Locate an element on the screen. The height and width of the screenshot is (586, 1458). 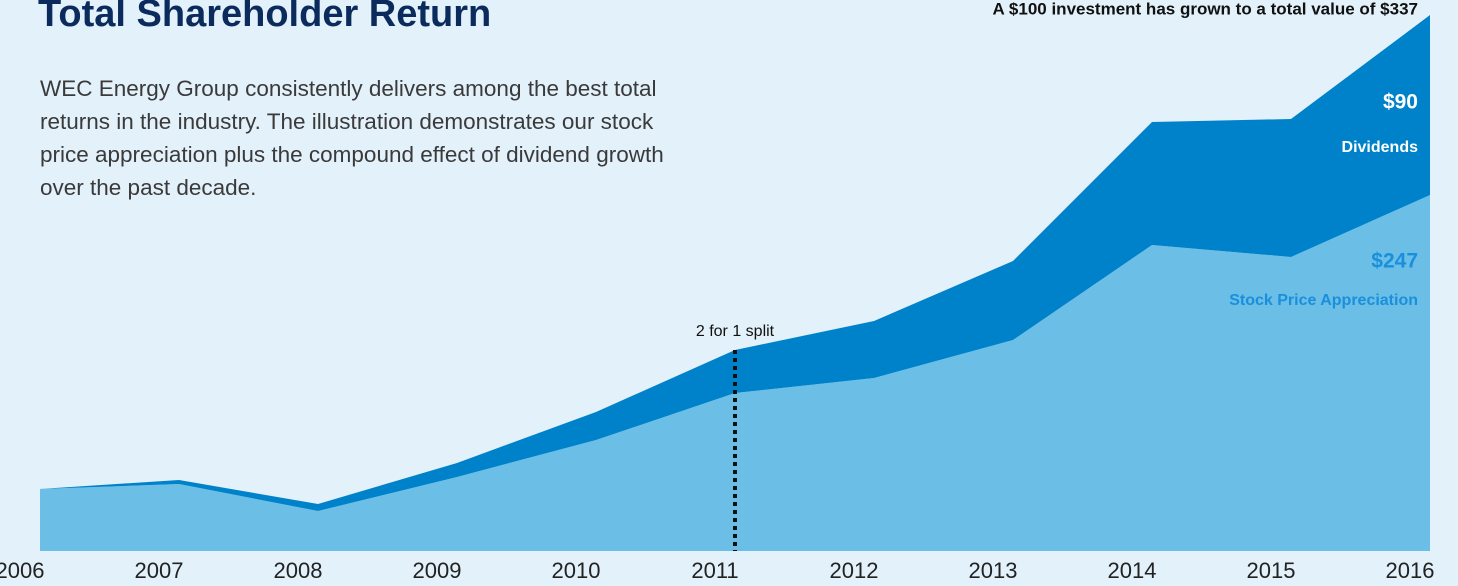
annotation: 2 for 1 split is located at coordinates (735, 331).